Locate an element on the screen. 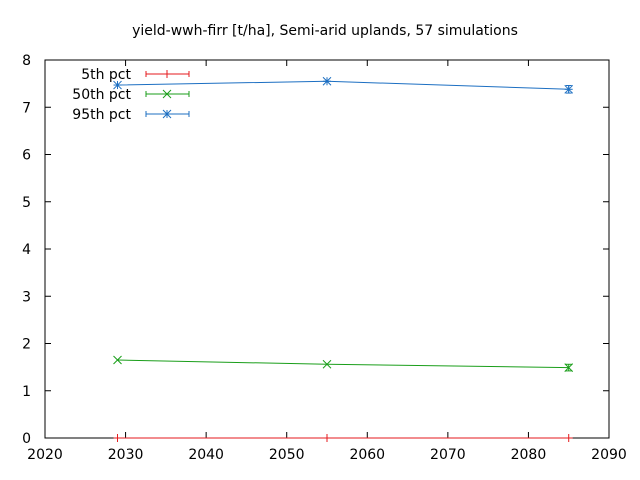 The height and width of the screenshot is (480, 640). x-tick-label: 2080 is located at coordinates (529, 455).